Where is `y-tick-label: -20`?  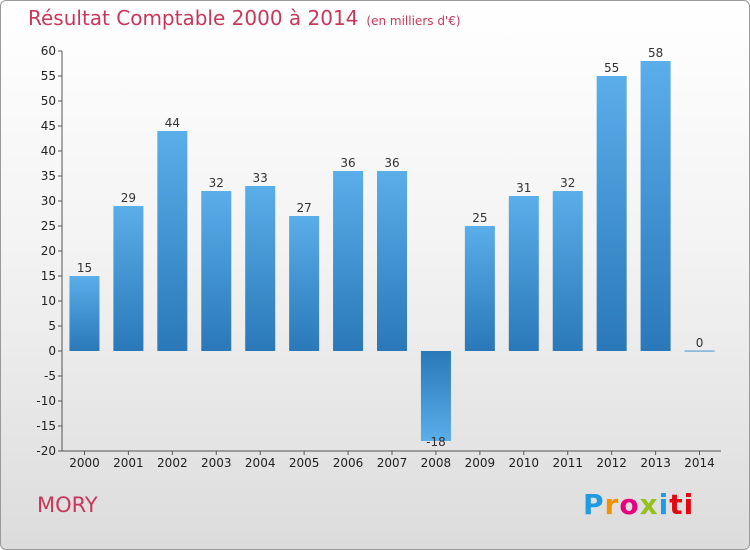 y-tick-label: -20 is located at coordinates (46, 451).